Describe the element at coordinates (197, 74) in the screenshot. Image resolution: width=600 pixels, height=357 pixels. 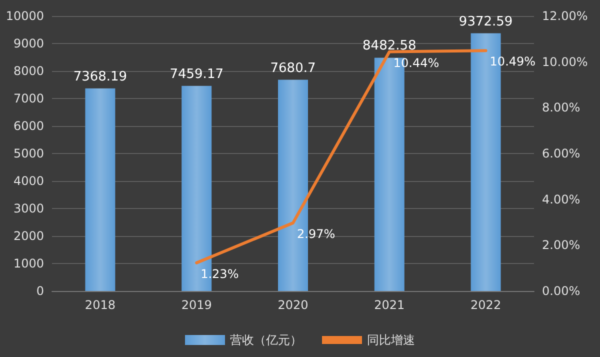
I see `data-label: 7459.17` at that location.